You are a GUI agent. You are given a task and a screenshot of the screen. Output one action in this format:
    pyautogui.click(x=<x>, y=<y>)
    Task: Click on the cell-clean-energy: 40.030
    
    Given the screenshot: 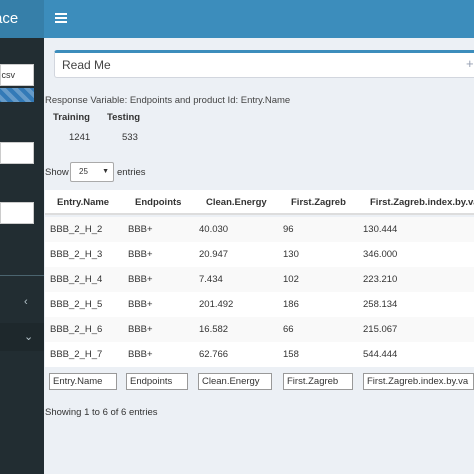 What is the action you would take?
    pyautogui.click(x=214, y=229)
    